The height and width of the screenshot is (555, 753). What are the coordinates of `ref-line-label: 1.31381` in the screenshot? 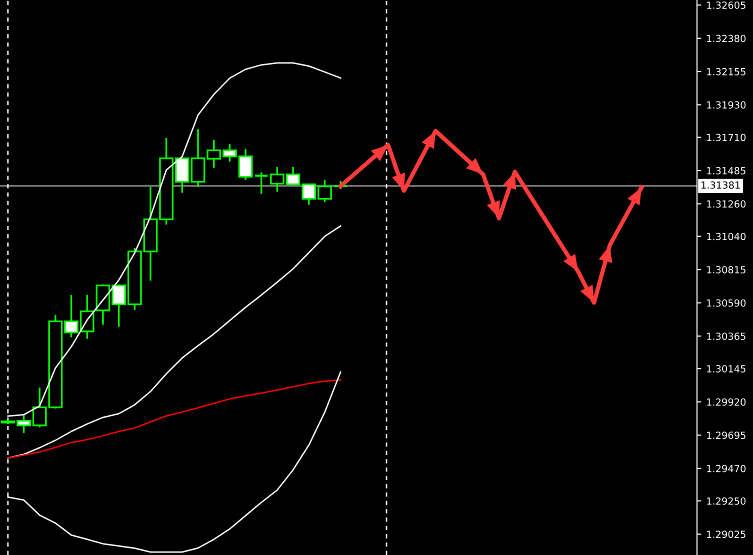 It's located at (721, 185).